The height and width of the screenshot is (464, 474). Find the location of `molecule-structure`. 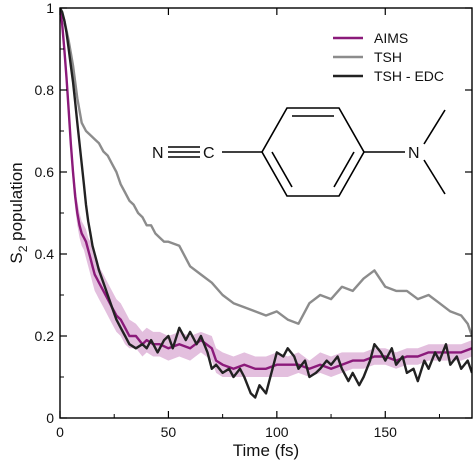

molecule-structure is located at coordinates (307, 152).